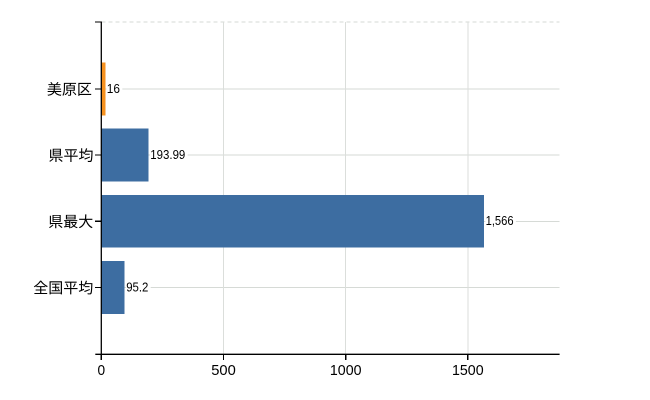 The height and width of the screenshot is (400, 650). I want to click on svg-text: 1500, so click(468, 370).